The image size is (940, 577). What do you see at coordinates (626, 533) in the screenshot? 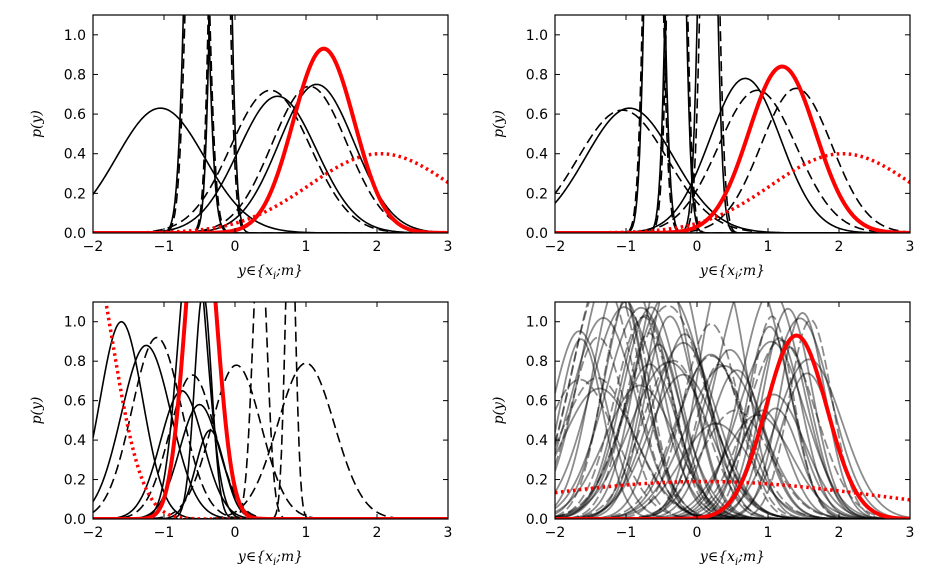
I see `x-tick-label: −1` at bounding box center [626, 533].